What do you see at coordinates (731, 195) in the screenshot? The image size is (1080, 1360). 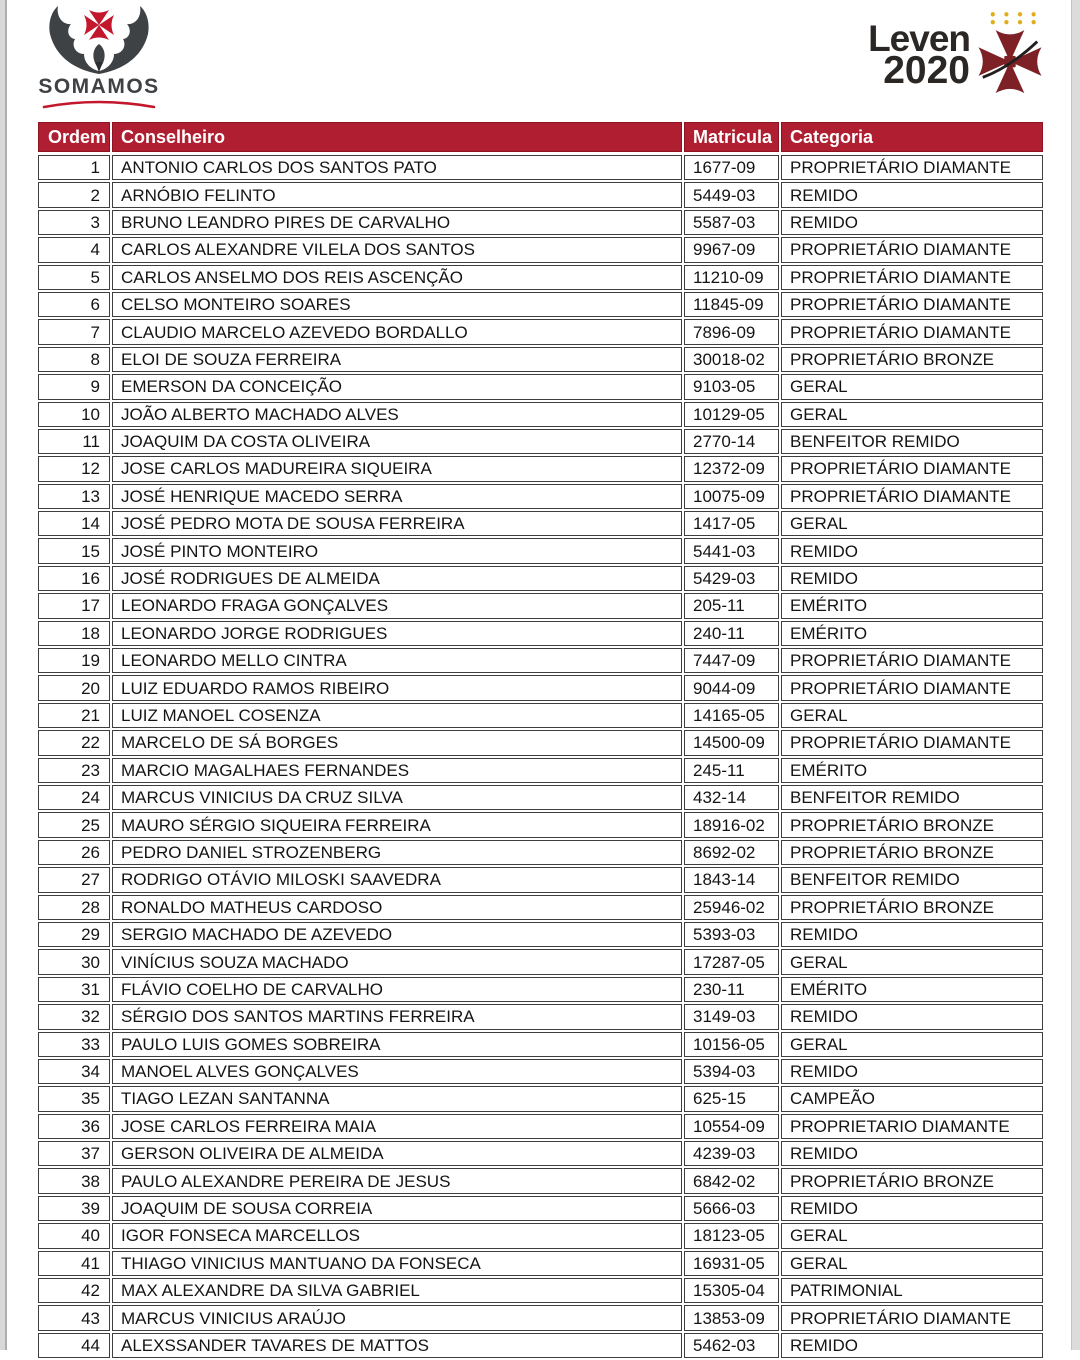 I see `matricula-cell: 5449-03` at bounding box center [731, 195].